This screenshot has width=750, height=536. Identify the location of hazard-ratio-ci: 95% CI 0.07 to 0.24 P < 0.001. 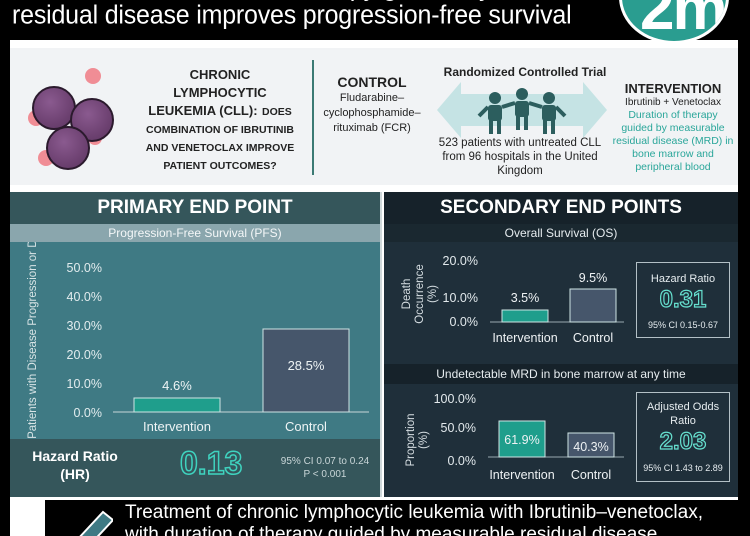
(325, 468).